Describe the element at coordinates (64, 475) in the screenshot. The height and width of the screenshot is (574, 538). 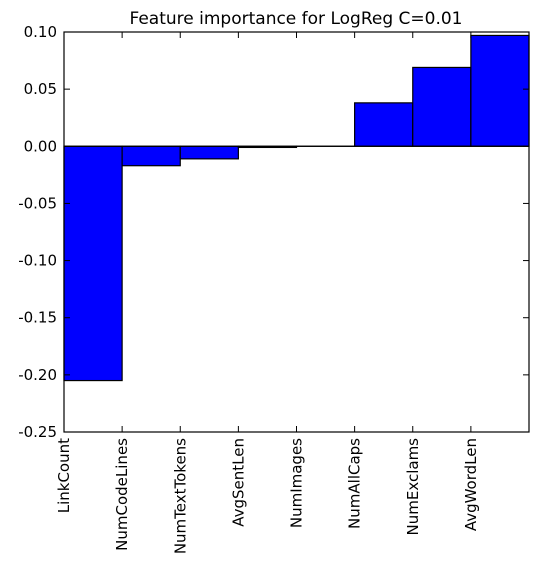
I see `x-tick-label: LinkCount` at that location.